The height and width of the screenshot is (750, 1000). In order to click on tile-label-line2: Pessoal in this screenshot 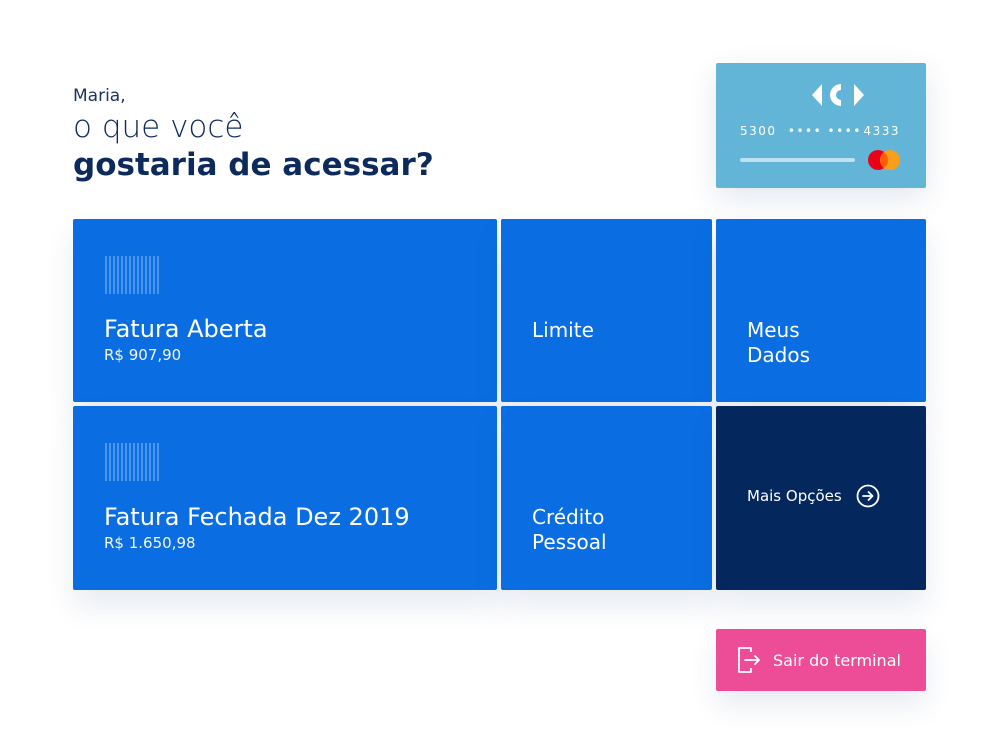, I will do `click(569, 542)`.